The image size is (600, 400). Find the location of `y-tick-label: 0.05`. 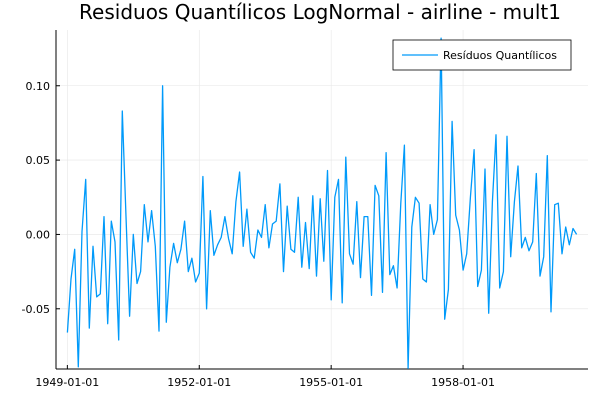

y-tick-label: 0.05 is located at coordinates (38, 160).